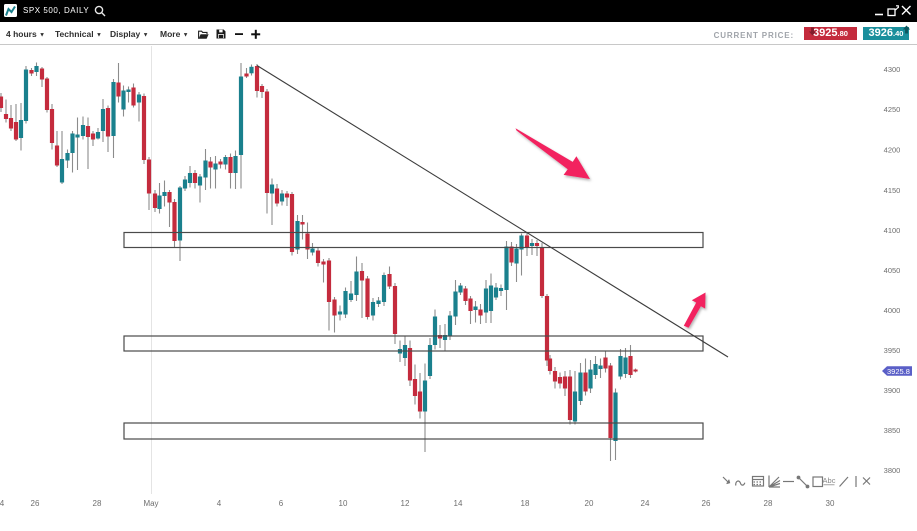 This screenshot has width=917, height=531. Describe the element at coordinates (892, 430) in the screenshot. I see `svg-text: 3850` at that location.